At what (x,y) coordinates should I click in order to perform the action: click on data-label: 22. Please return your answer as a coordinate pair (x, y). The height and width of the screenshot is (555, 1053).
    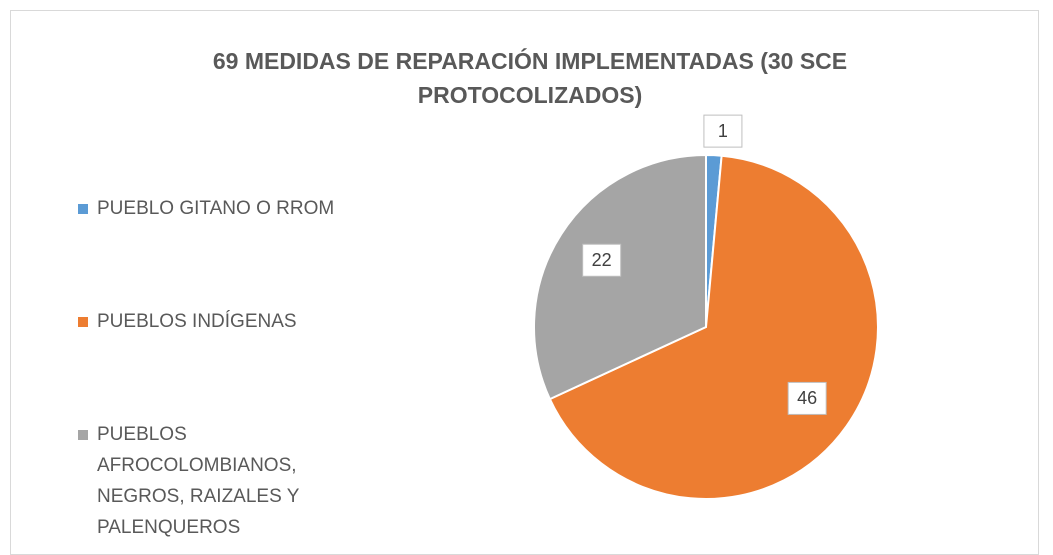
    Looking at the image, I should click on (602, 260).